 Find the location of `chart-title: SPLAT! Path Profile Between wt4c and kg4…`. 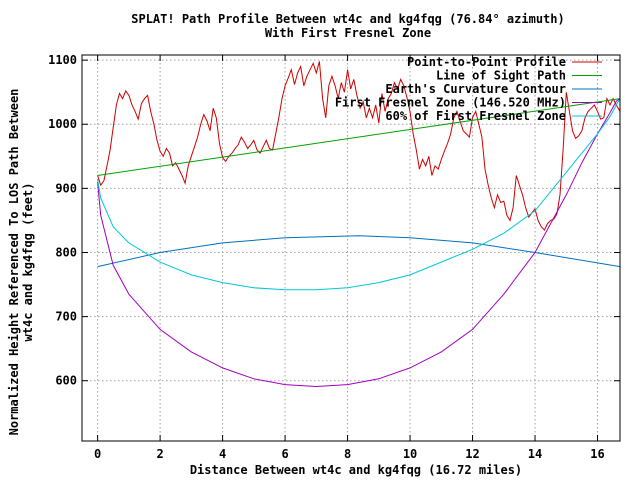

chart-title: SPLAT! Path Profile Between wt4c and kg4… is located at coordinates (347, 19).